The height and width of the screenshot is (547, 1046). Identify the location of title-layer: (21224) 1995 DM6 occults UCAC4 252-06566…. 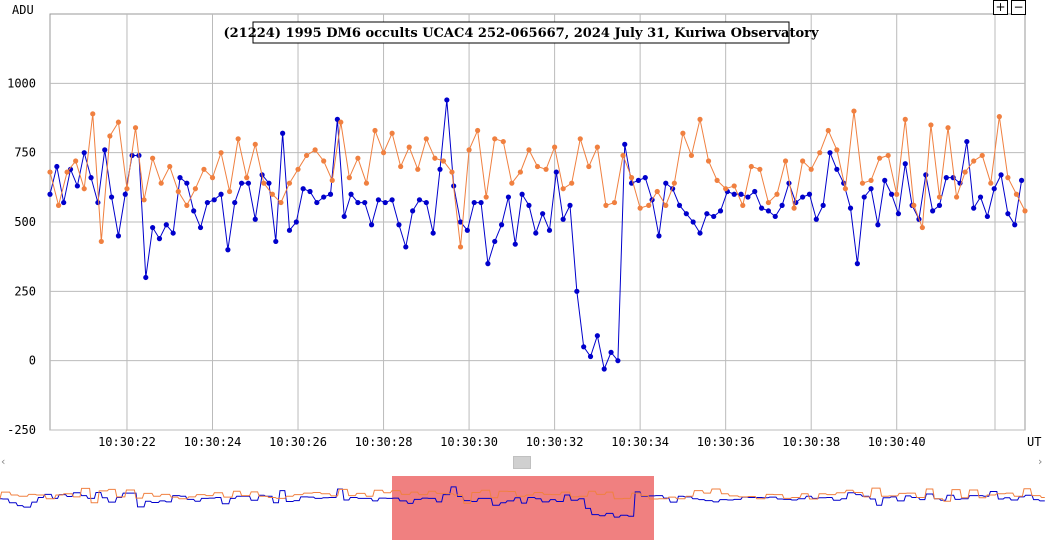
(521, 32).